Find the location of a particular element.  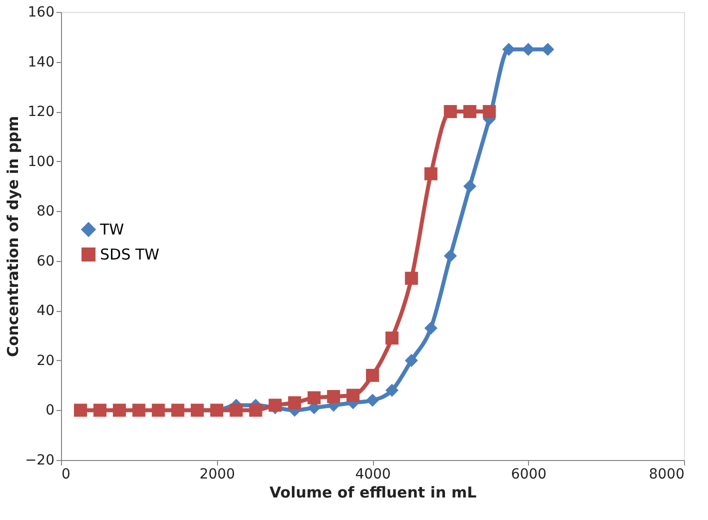

x-tick-label: 6000 is located at coordinates (528, 474).